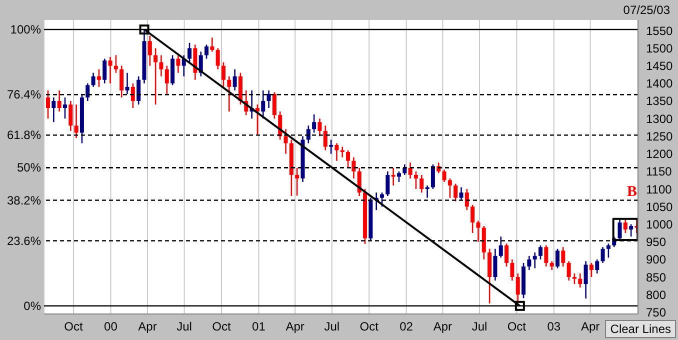  What do you see at coordinates (660, 224) in the screenshot?
I see `y-tick-label: 1000` at bounding box center [660, 224].